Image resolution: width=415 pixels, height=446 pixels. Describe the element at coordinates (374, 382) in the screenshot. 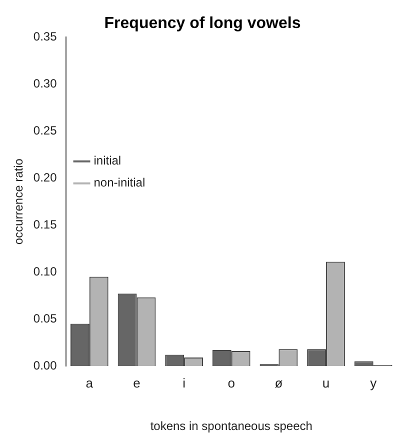

I see `x-tick-label: y` at that location.